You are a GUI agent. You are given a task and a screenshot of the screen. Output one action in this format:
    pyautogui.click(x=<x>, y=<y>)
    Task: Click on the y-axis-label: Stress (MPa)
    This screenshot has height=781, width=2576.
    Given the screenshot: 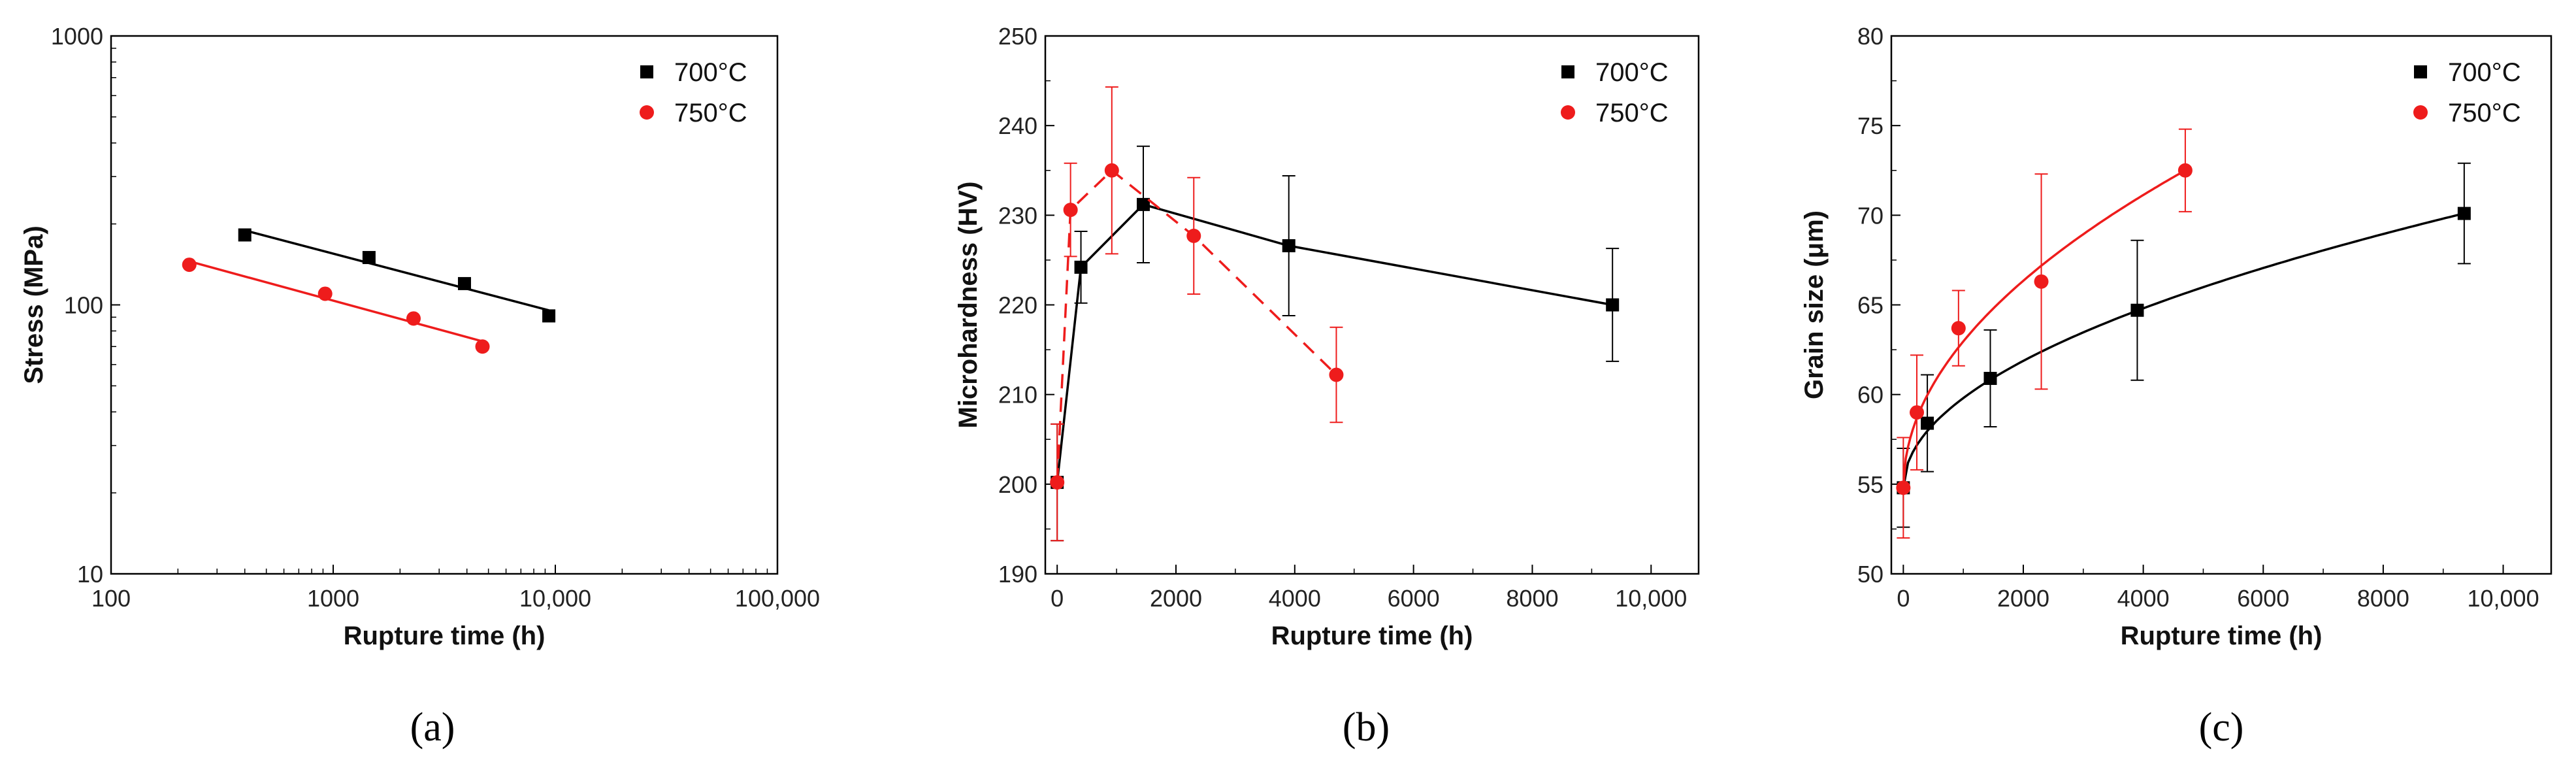 What is the action you would take?
    pyautogui.click(x=34, y=305)
    